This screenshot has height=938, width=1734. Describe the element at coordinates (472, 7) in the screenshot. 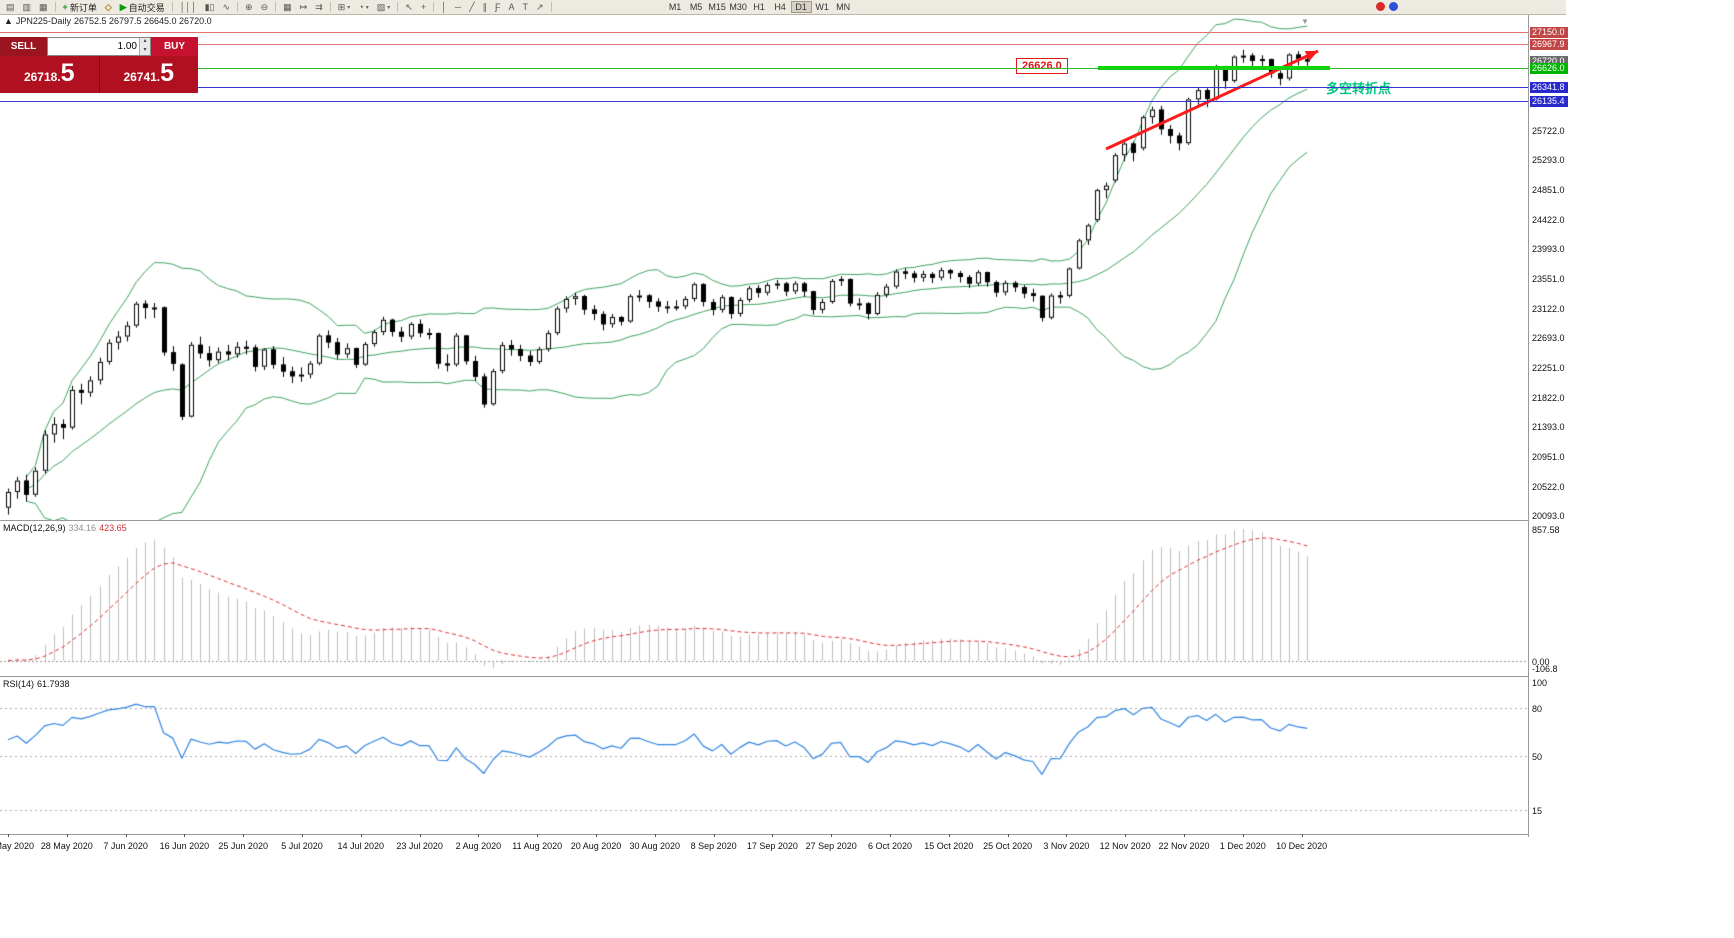

I see `trendline-icon: ╱` at that location.